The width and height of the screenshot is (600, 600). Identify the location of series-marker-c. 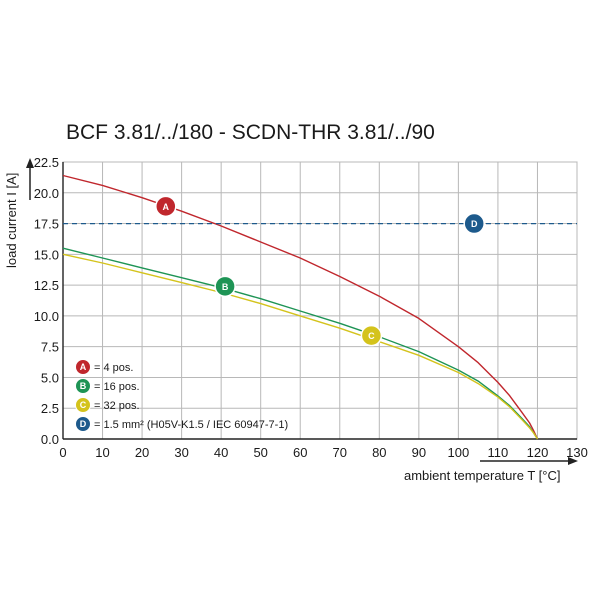
(371, 335).